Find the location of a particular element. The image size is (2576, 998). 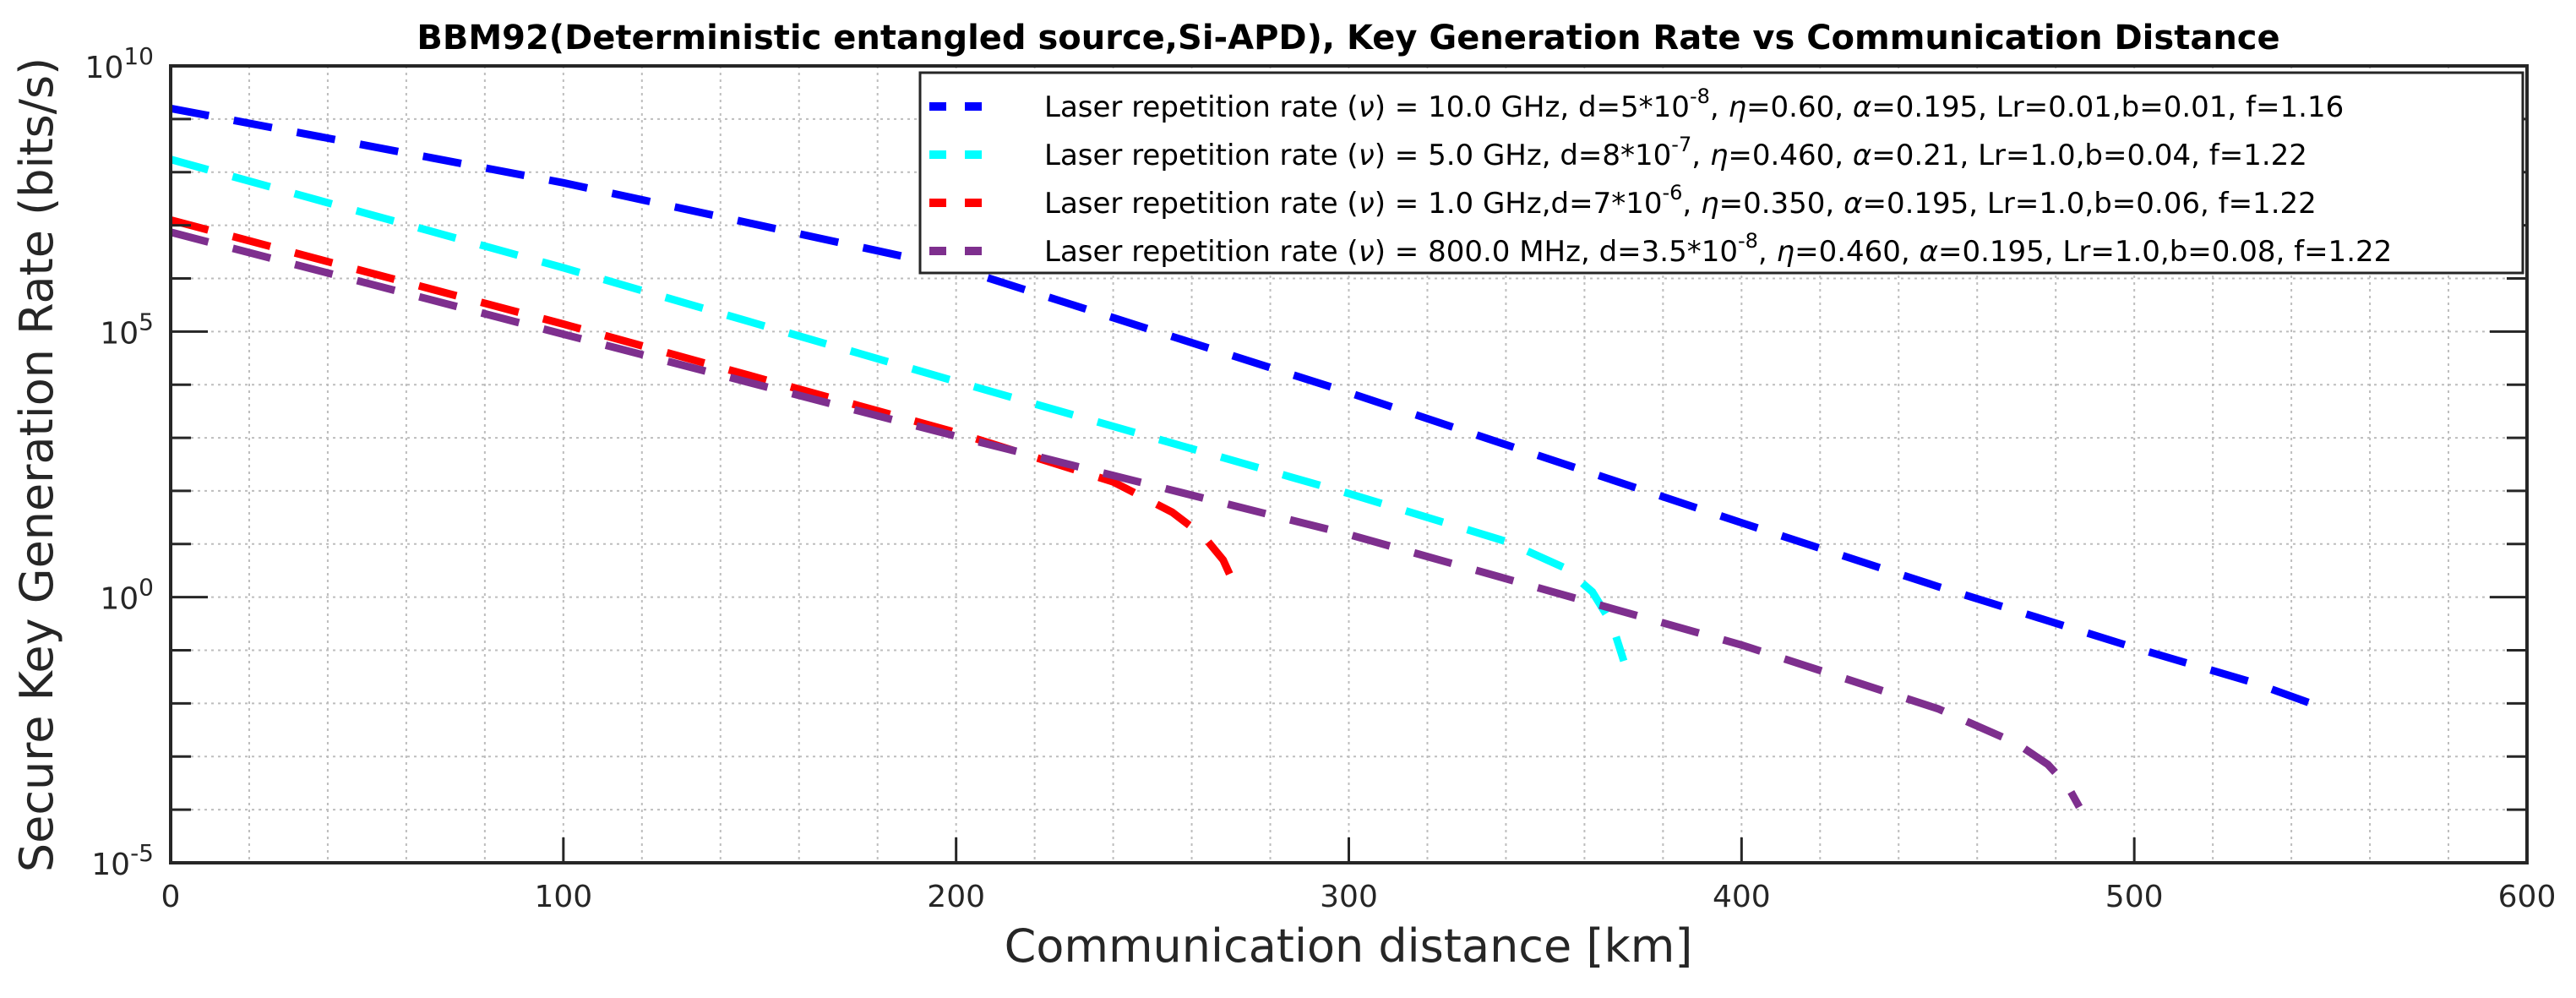

y-tick-label: 10¹⁰ is located at coordinates (119, 63).